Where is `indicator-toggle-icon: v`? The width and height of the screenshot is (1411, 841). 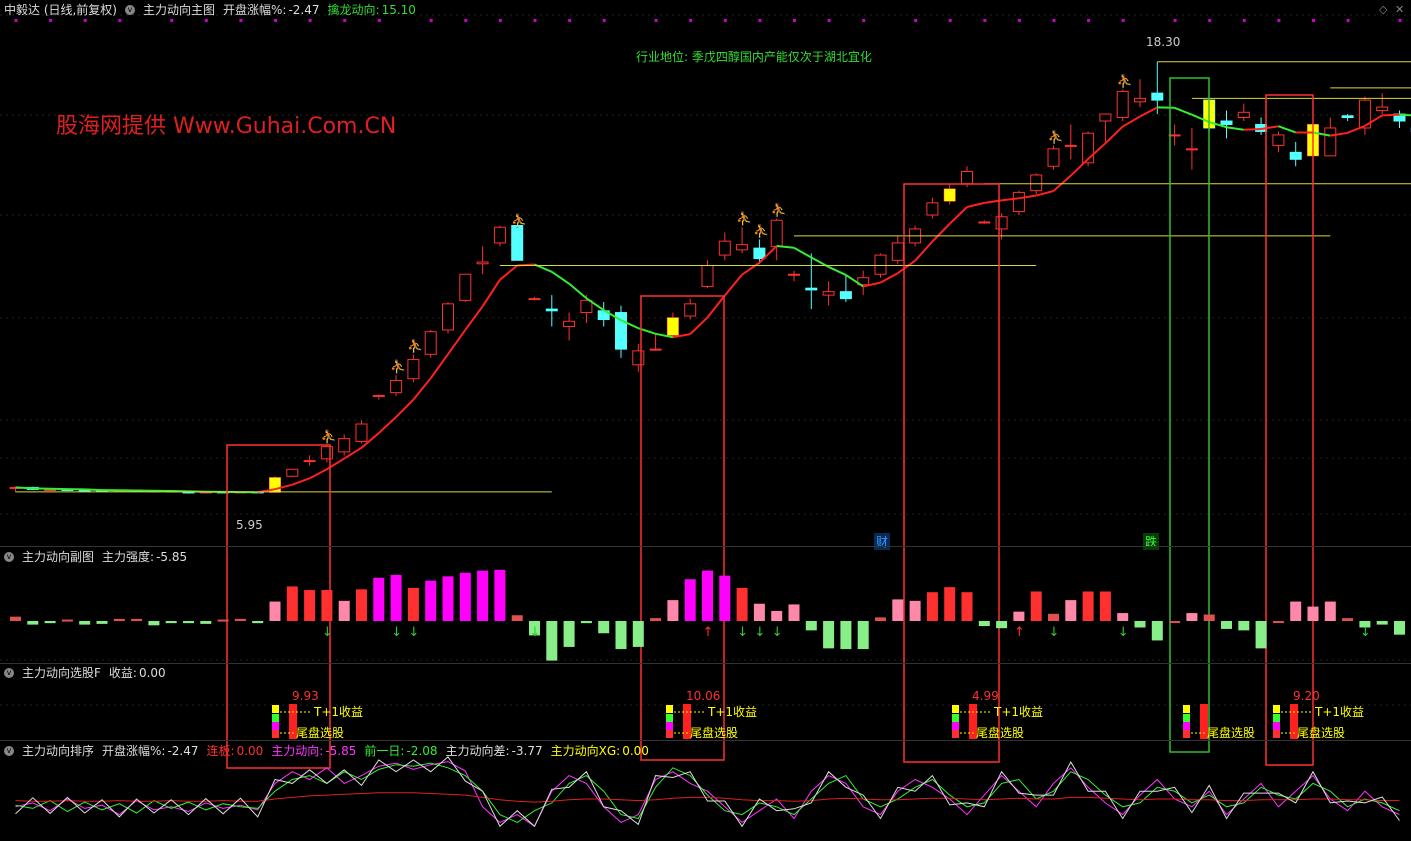
indicator-toggle-icon: v is located at coordinates (130, 10).